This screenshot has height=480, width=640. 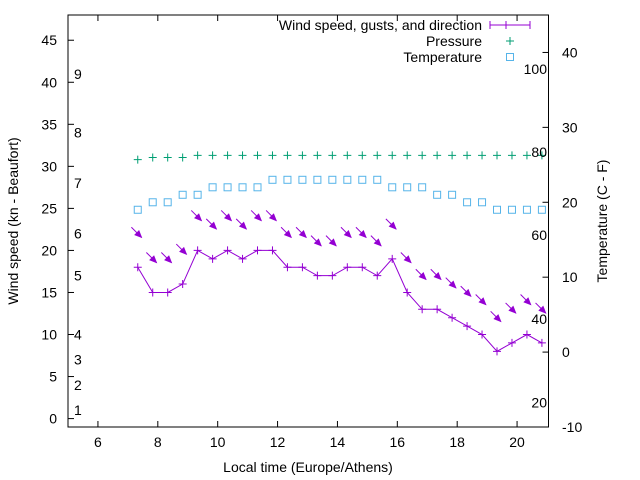 I want to click on legend-swatch-wind, so click(x=510, y=25).